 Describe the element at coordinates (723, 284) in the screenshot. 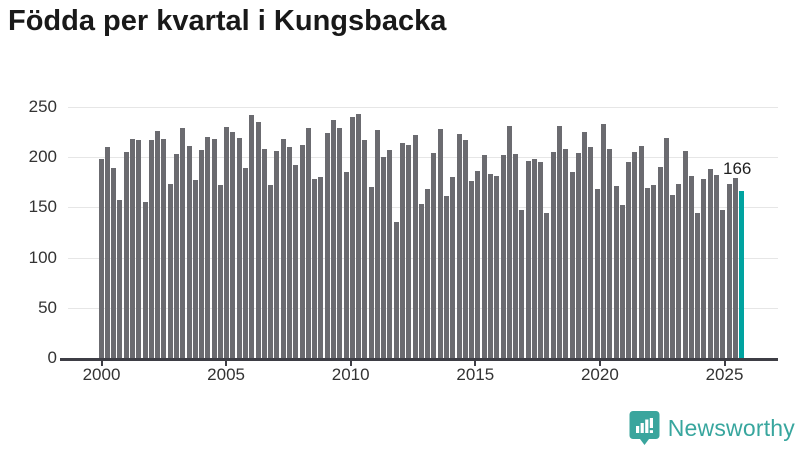

I see `bar-2024-q4` at that location.